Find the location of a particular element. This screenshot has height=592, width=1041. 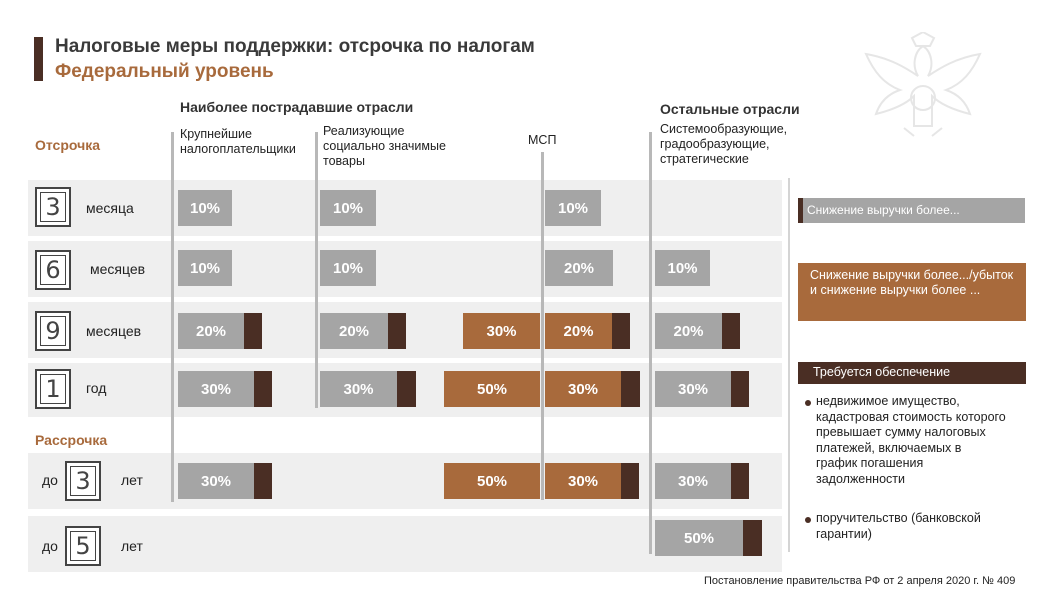

column-largest: Крупнейшие налогоплательщики is located at coordinates (238, 141).